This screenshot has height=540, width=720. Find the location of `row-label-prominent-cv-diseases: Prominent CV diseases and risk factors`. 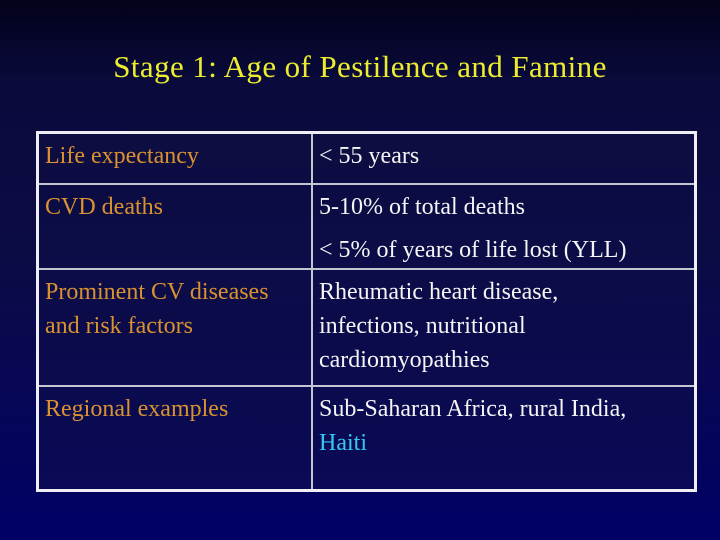

row-label-prominent-cv-diseases: Prominent CV diseases and risk factors is located at coordinates (176, 326).